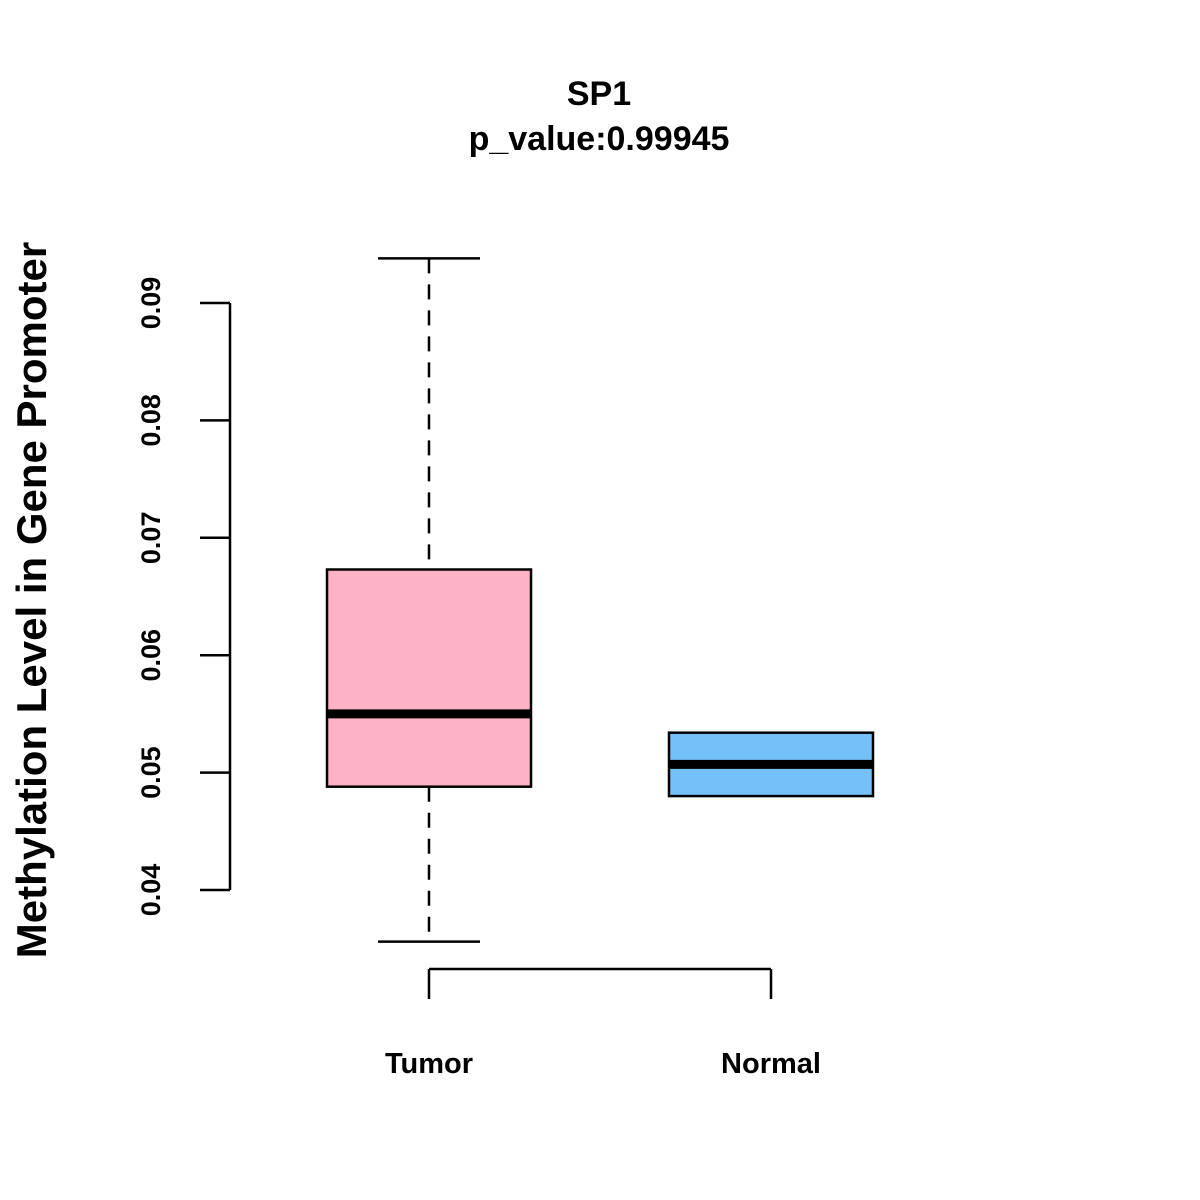 Image resolution: width=1200 pixels, height=1200 pixels. I want to click on box-normal, so click(771, 764).